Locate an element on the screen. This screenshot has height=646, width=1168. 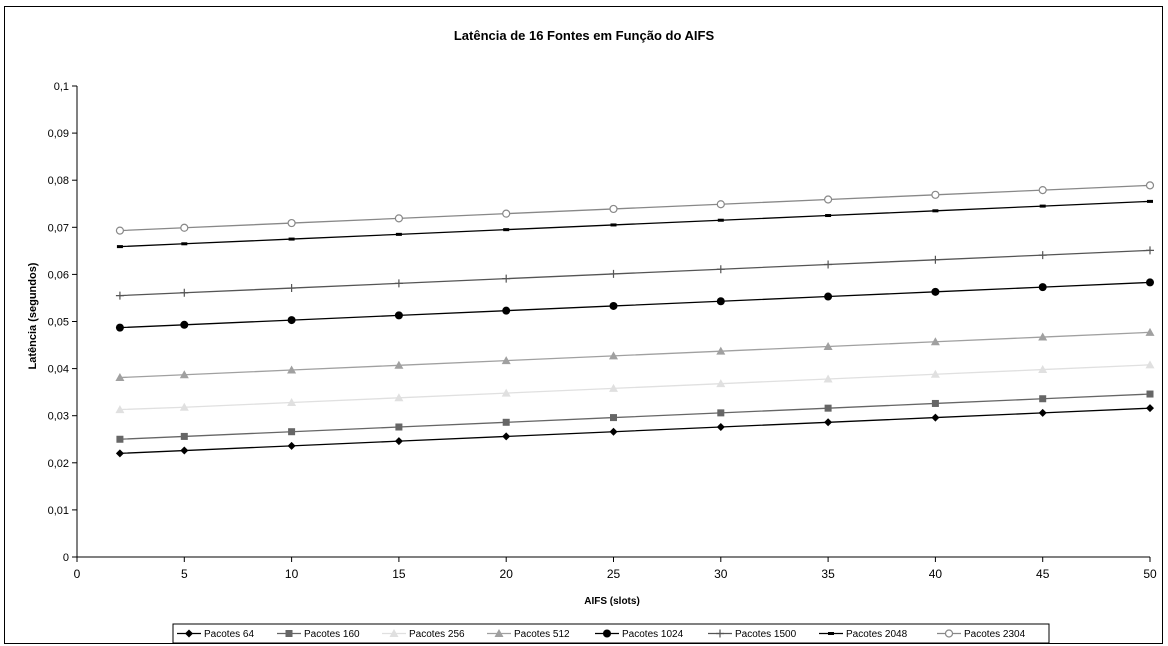
x-tick-label: 15 is located at coordinates (399, 574).